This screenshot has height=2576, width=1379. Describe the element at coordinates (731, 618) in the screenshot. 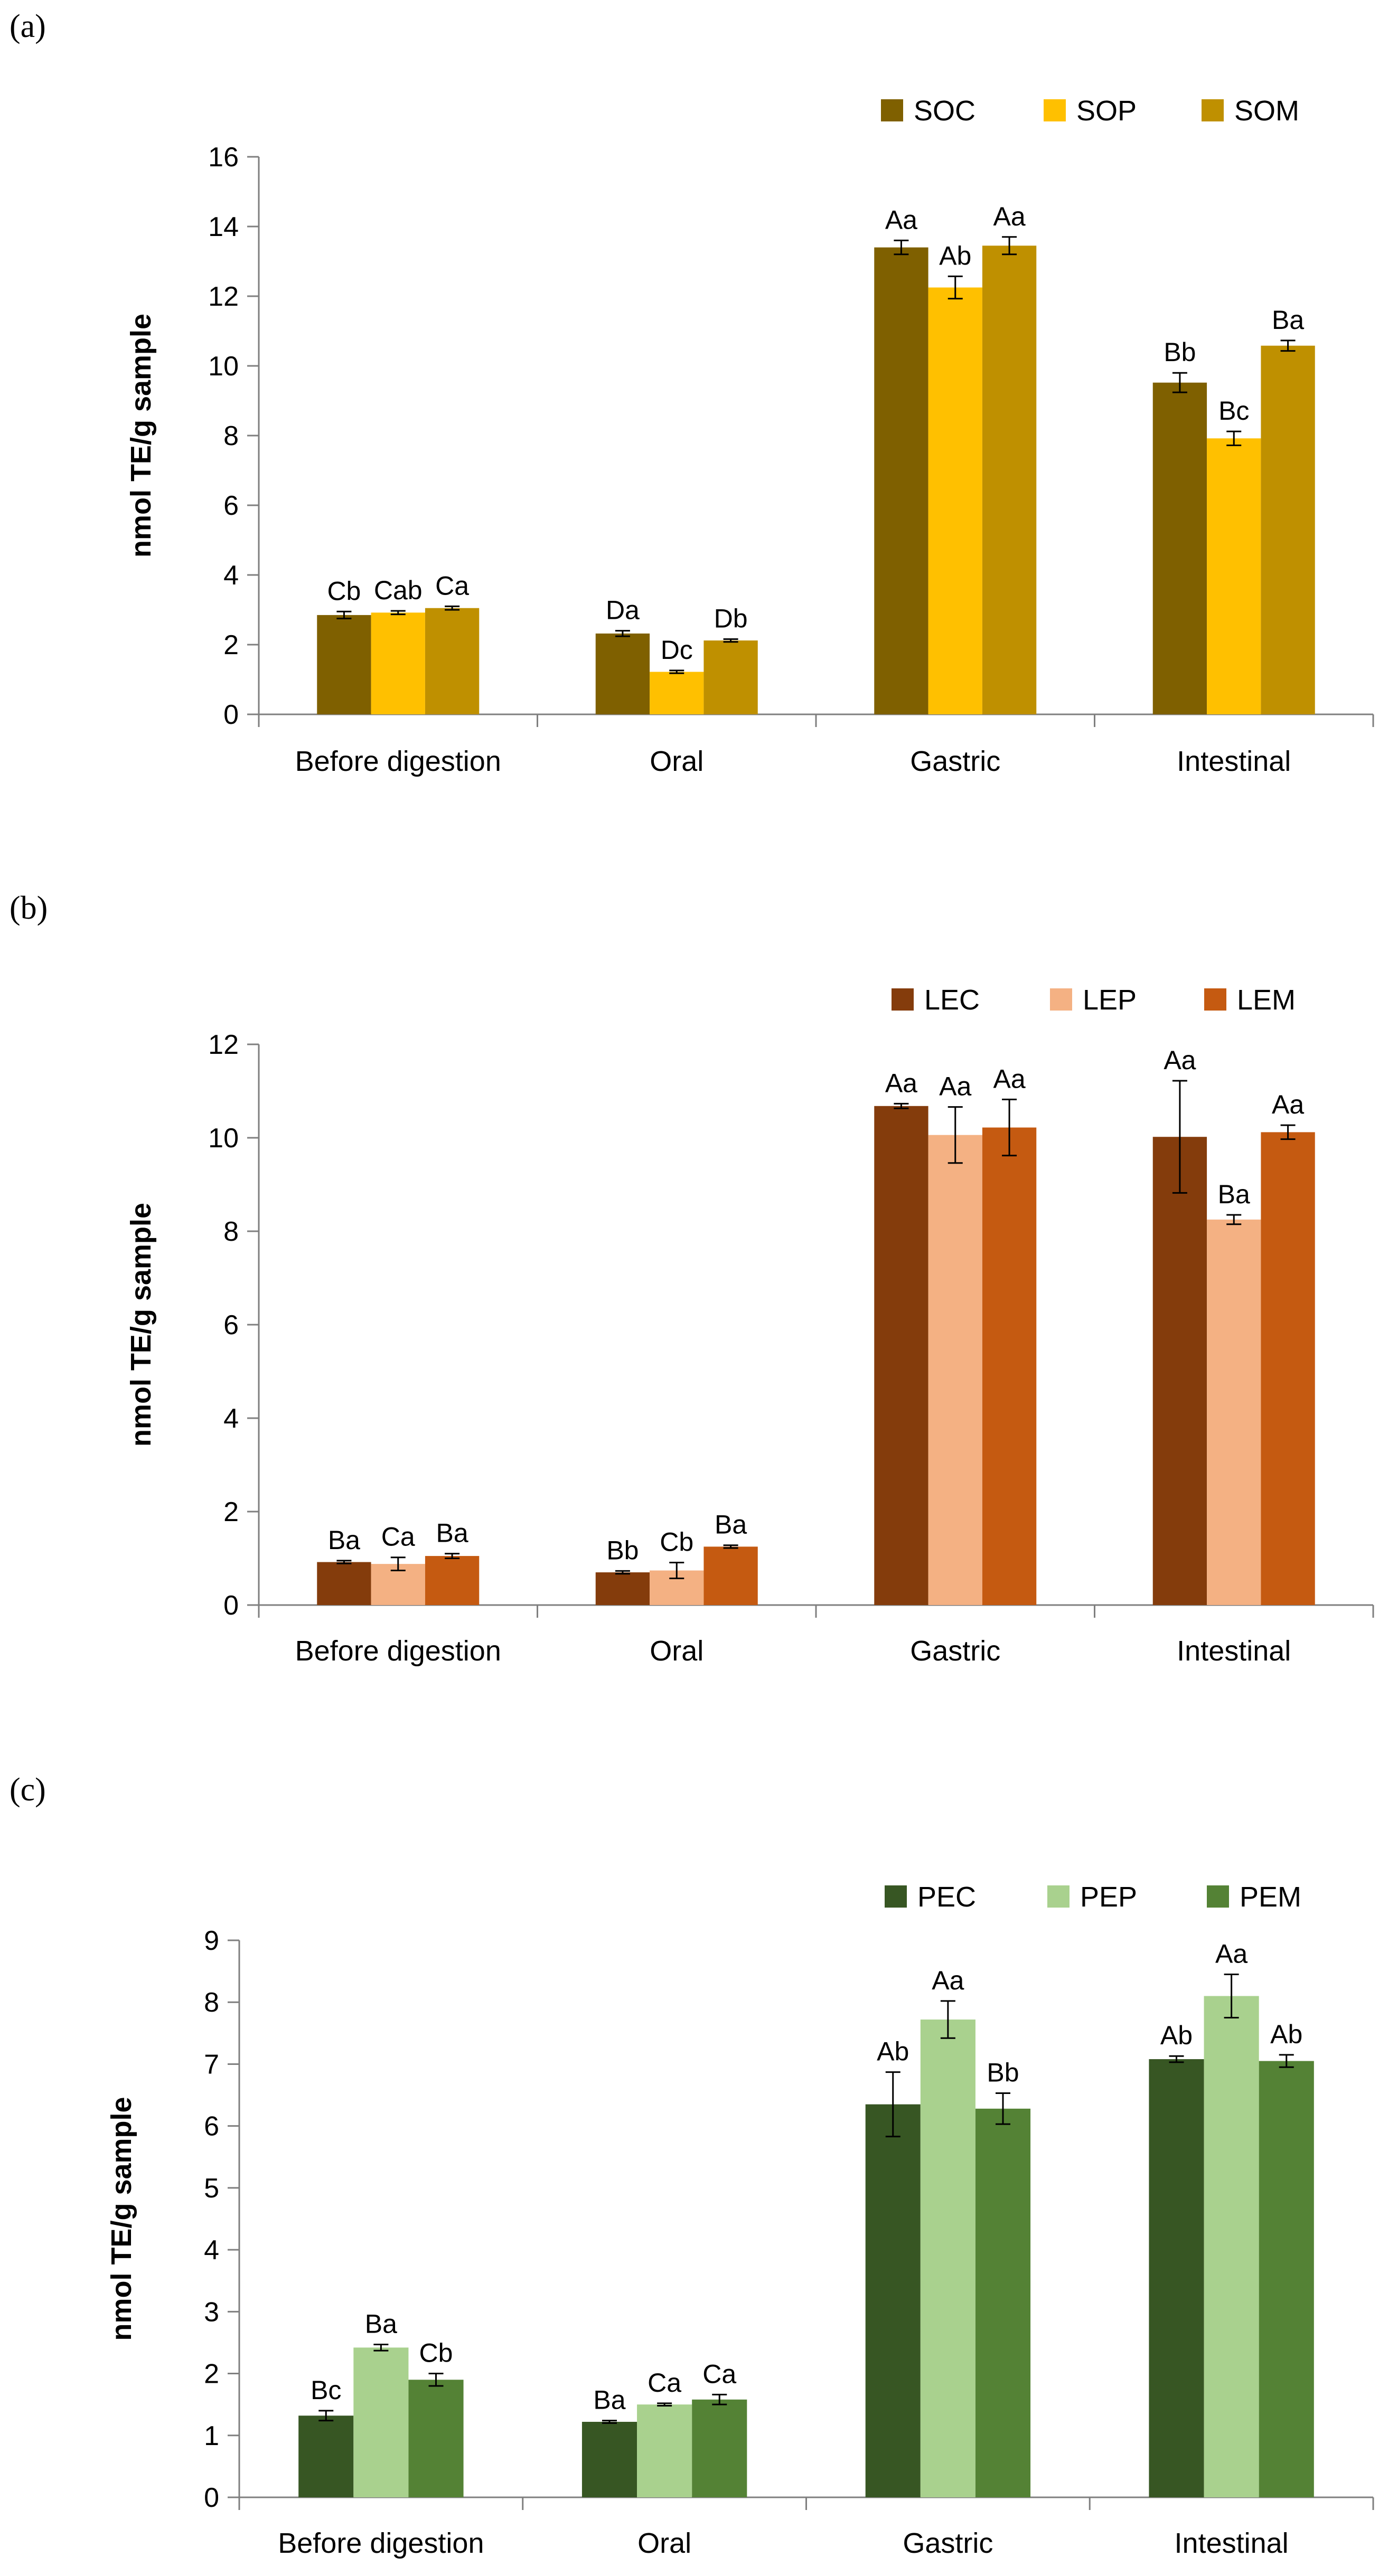

I see `significance-label: Db` at that location.